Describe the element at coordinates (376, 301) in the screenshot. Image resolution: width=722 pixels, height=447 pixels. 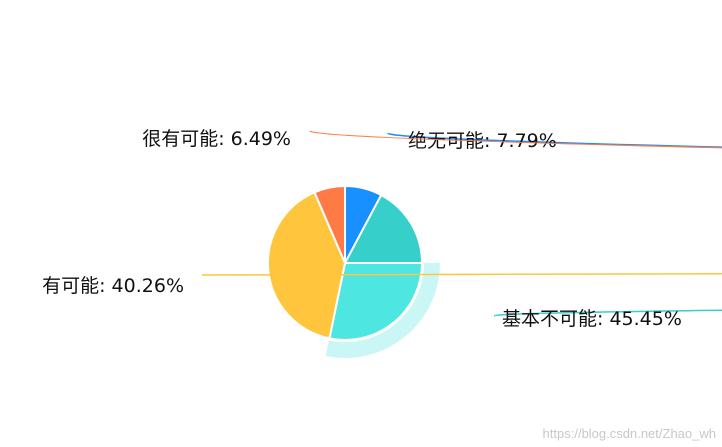
I see `pie-slice-highlight` at that location.